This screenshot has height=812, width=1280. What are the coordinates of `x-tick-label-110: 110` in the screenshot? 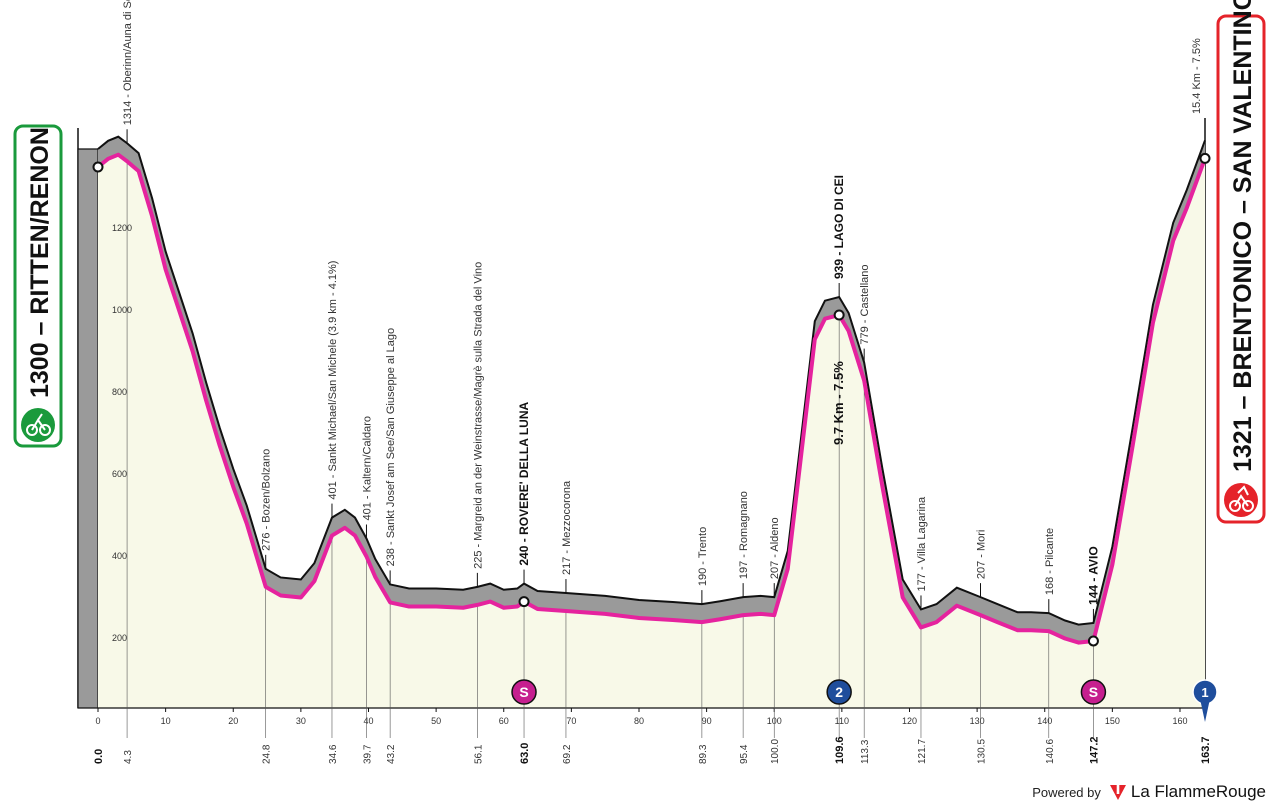 It's located at (842, 721).